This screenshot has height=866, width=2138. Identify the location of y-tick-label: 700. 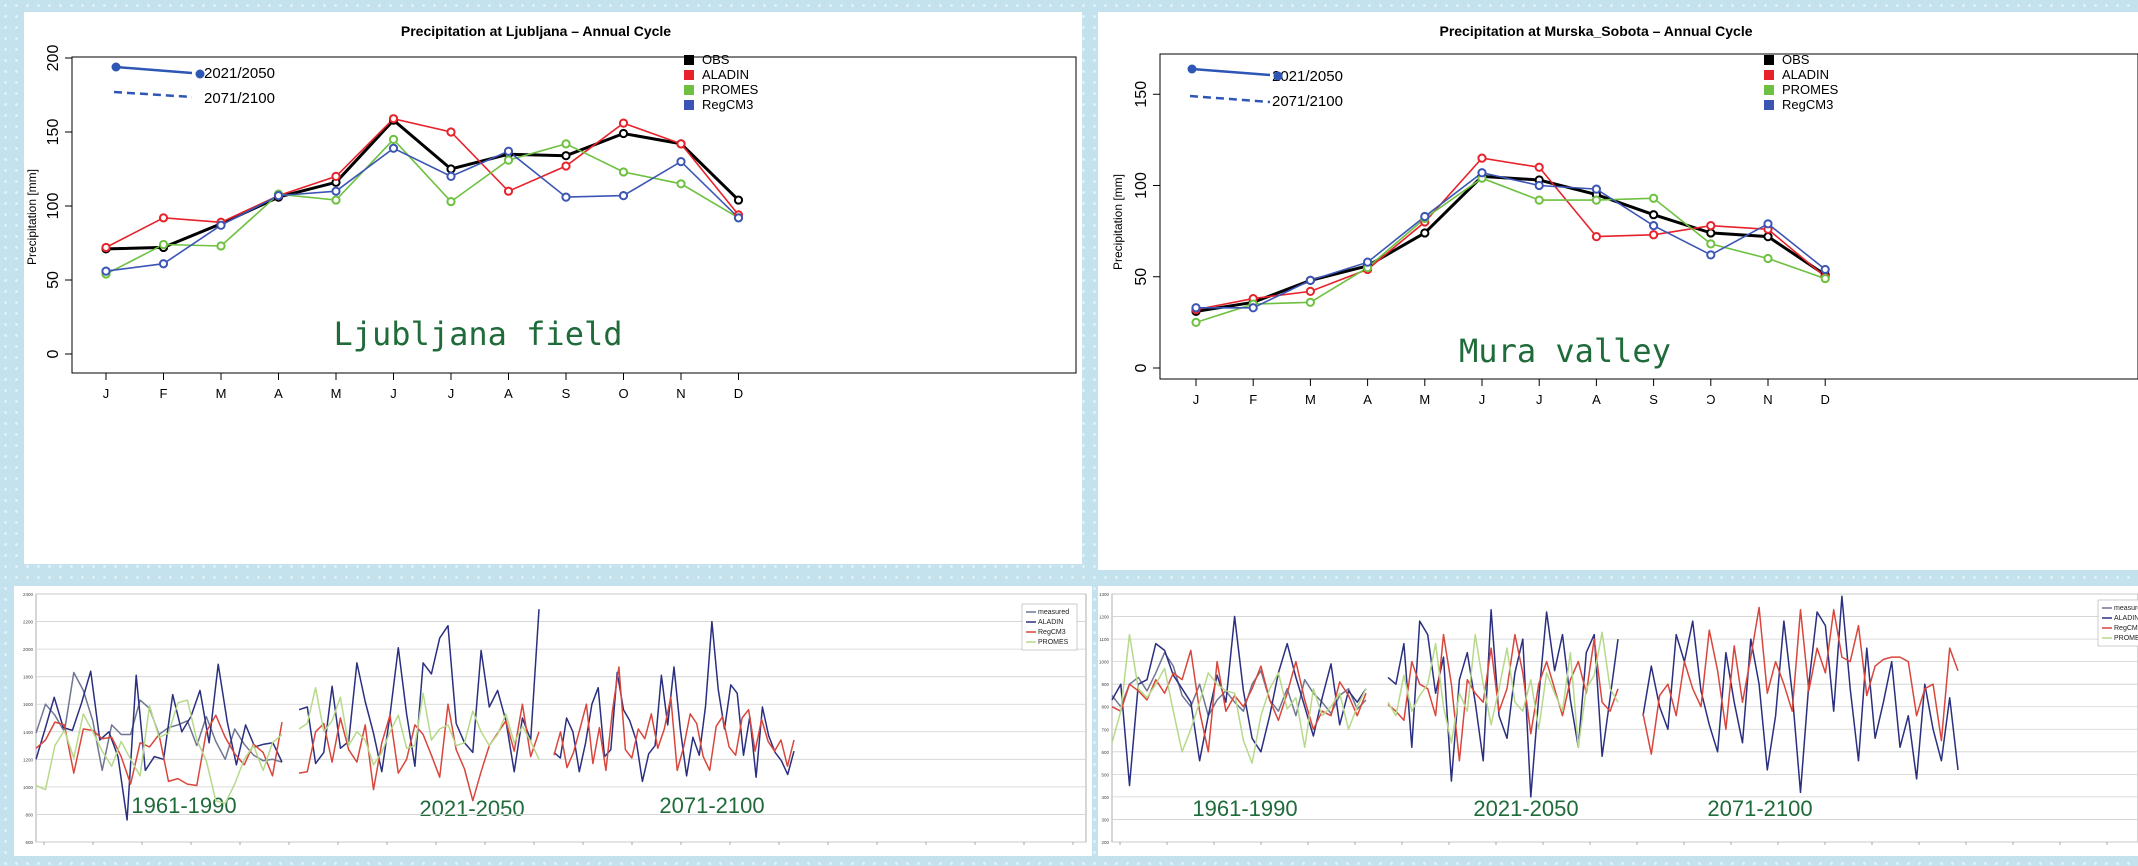
(1105, 729).